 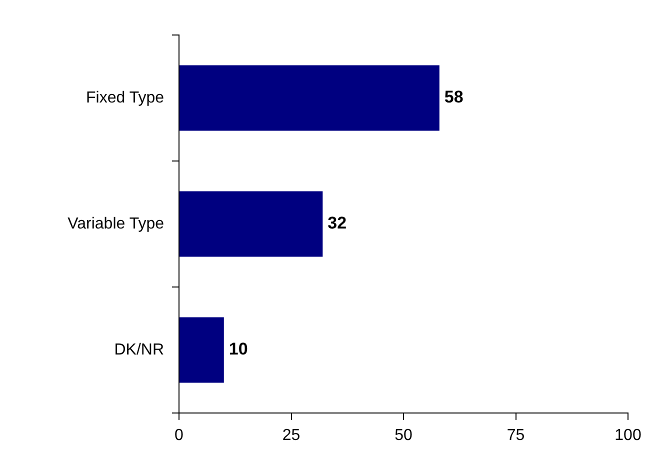 What do you see at coordinates (454, 97) in the screenshot?
I see `data-label: 58` at bounding box center [454, 97].